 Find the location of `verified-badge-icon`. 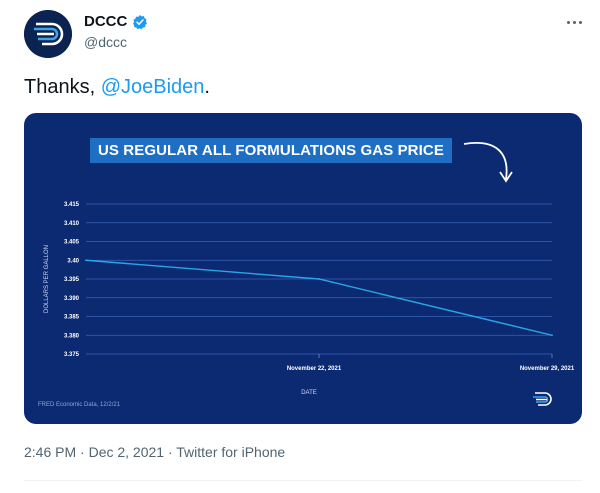

verified-badge-icon is located at coordinates (140, 21).